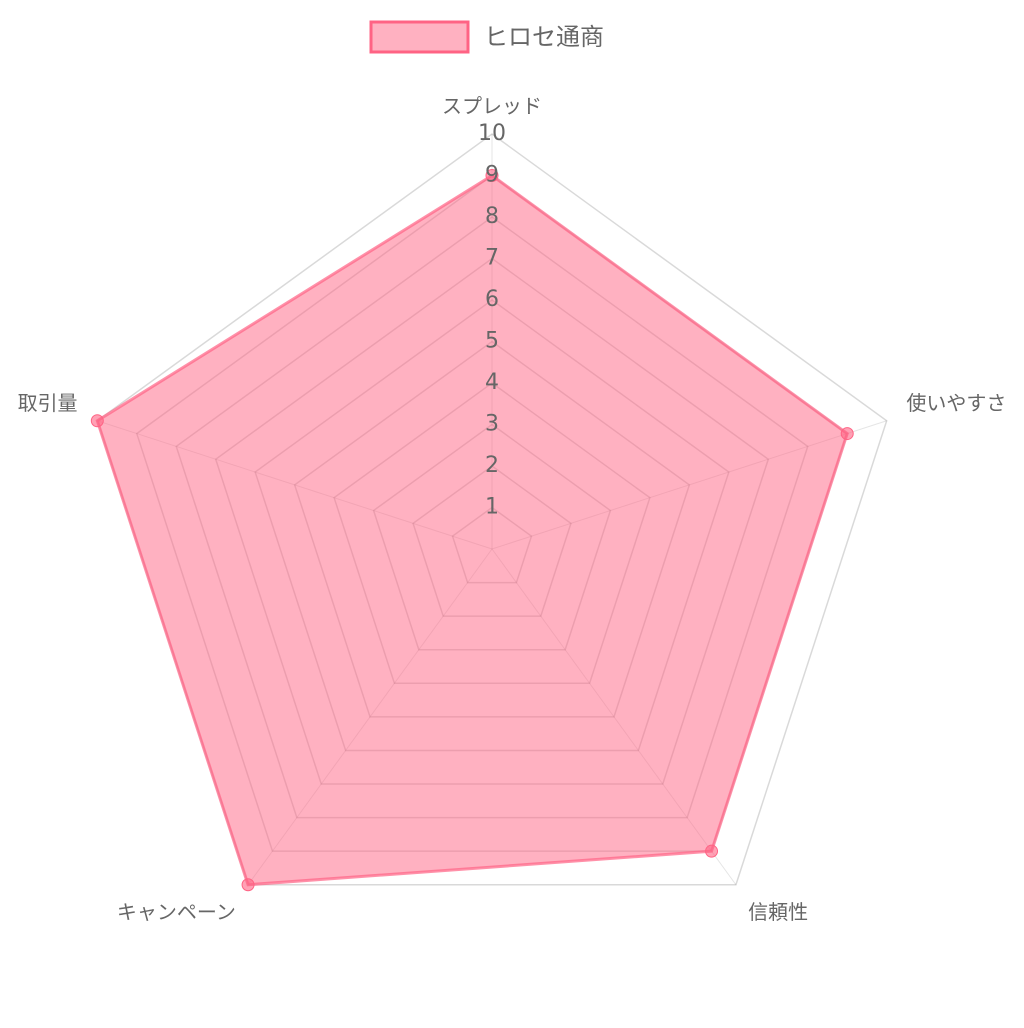  What do you see at coordinates (492, 465) in the screenshot?
I see `r-tick-label: 2` at bounding box center [492, 465].